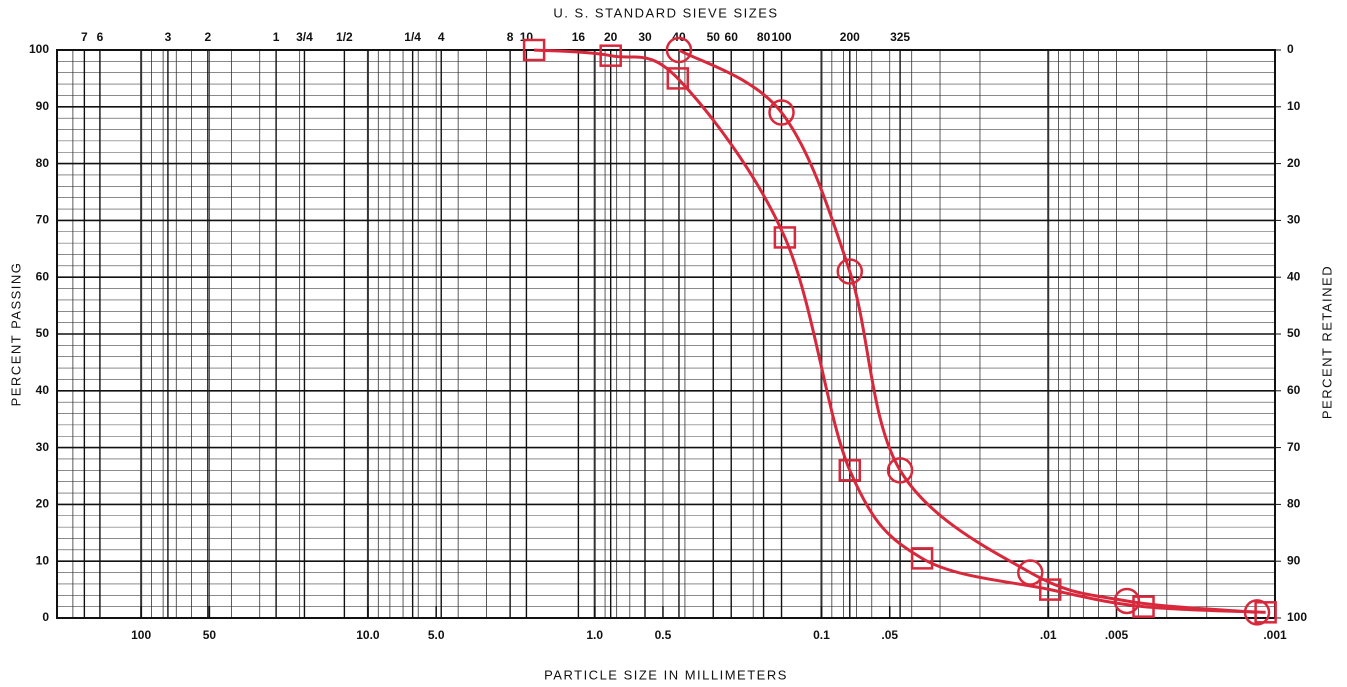 Image resolution: width=1347 pixels, height=687 pixels. I want to click on y2-tick-label: 20, so click(1294, 163).